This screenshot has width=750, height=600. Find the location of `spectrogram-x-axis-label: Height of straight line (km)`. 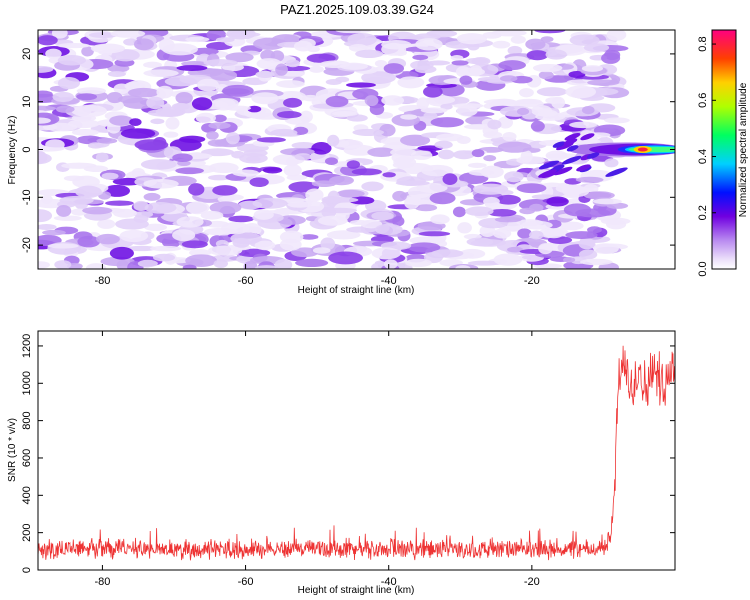

spectrogram-x-axis-label: Height of straight line (km) is located at coordinates (356, 290).